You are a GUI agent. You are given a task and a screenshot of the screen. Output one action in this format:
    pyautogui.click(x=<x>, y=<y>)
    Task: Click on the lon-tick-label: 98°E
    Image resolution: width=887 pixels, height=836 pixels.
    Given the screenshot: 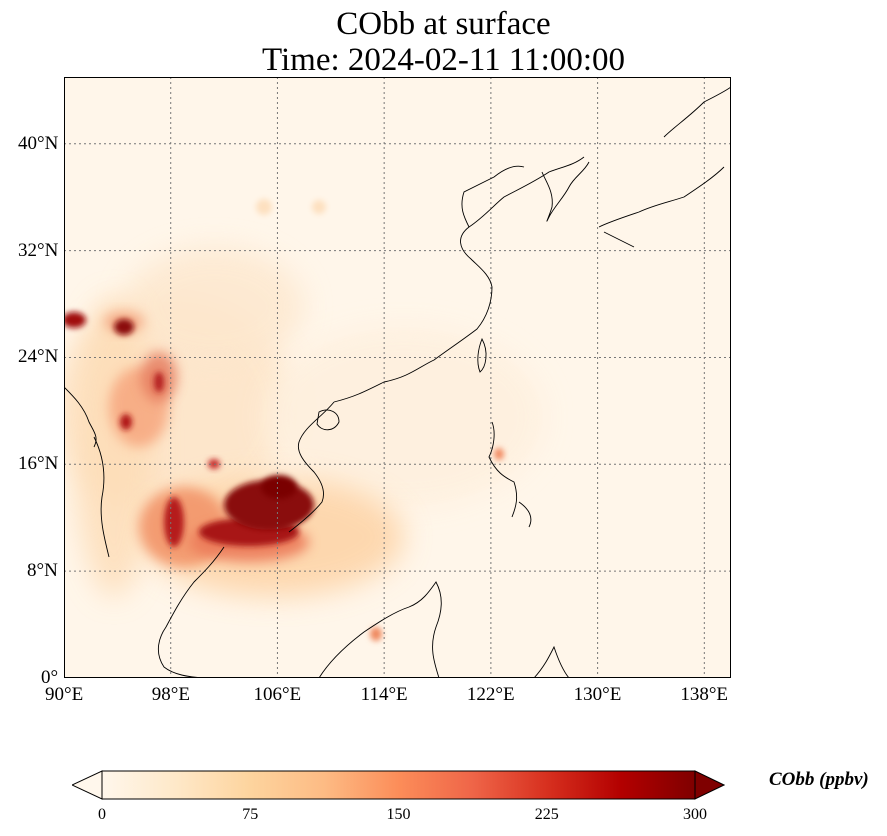 What is the action you would take?
    pyautogui.click(x=170, y=694)
    